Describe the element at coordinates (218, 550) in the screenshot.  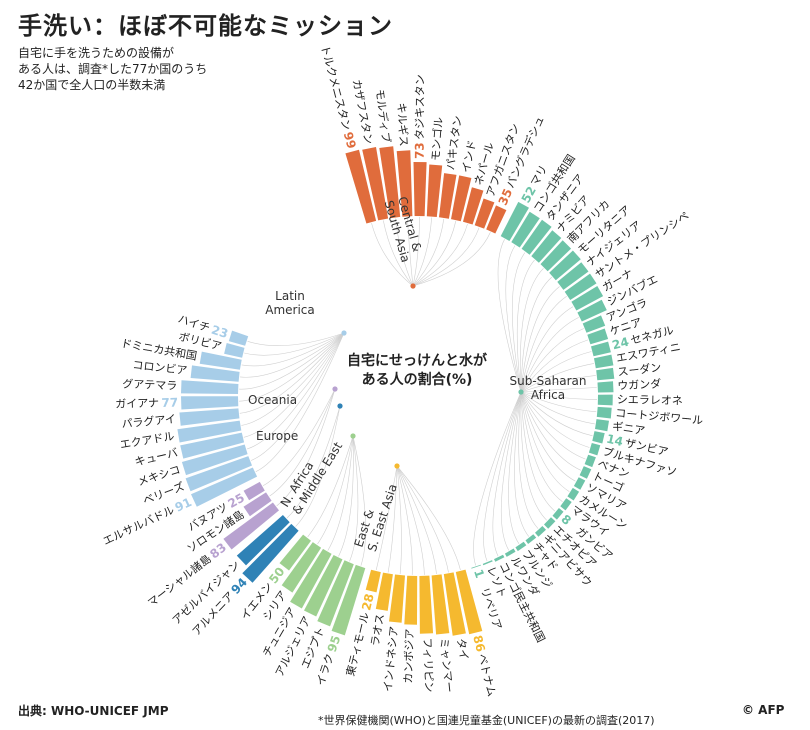
I see `value-label: 83` at that location.